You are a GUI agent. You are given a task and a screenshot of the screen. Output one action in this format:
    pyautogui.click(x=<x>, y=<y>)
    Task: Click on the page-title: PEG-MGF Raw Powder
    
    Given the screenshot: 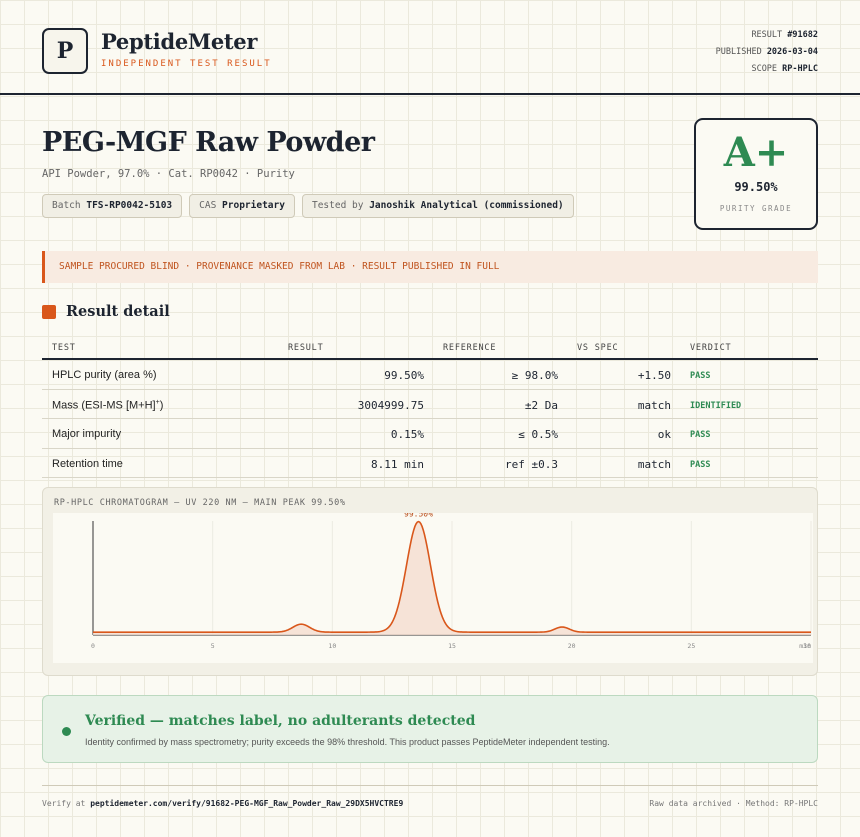 What is the action you would take?
    pyautogui.click(x=208, y=142)
    